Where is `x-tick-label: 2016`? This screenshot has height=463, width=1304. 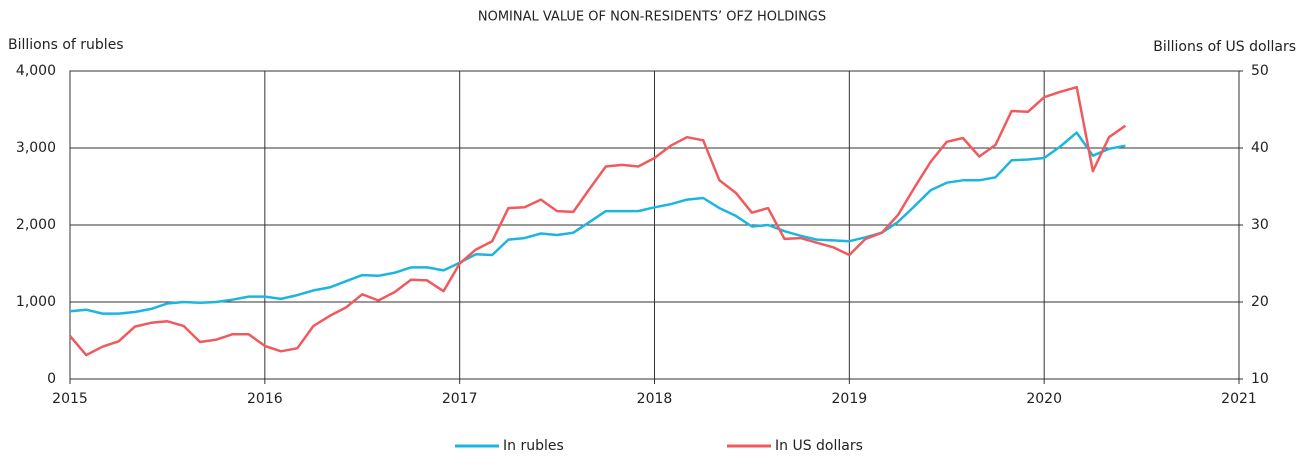
x-tick-label: 2016 is located at coordinates (265, 399).